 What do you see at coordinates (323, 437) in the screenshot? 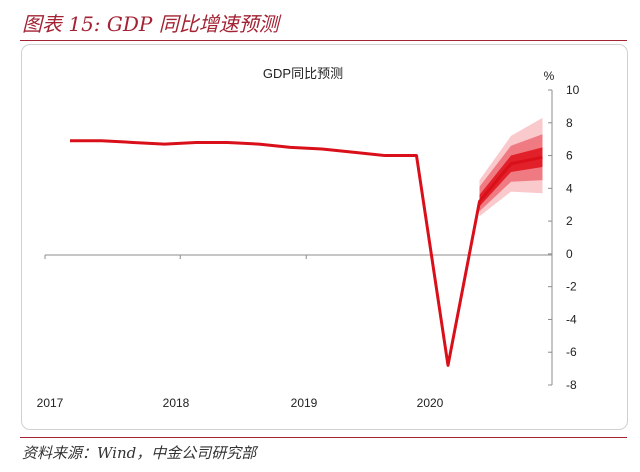
I see `source-rule` at bounding box center [323, 437].